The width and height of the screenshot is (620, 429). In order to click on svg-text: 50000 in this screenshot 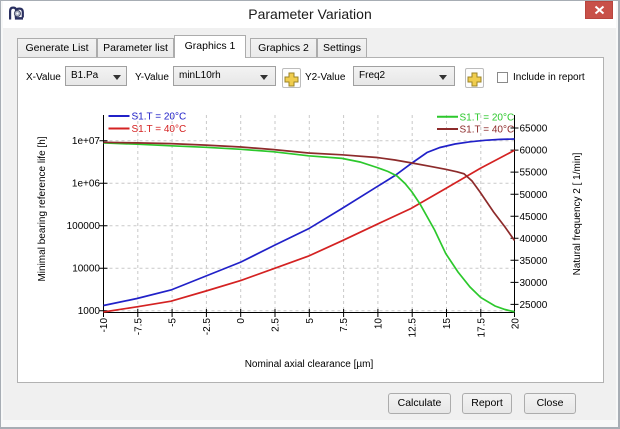, I will do `click(534, 195)`.